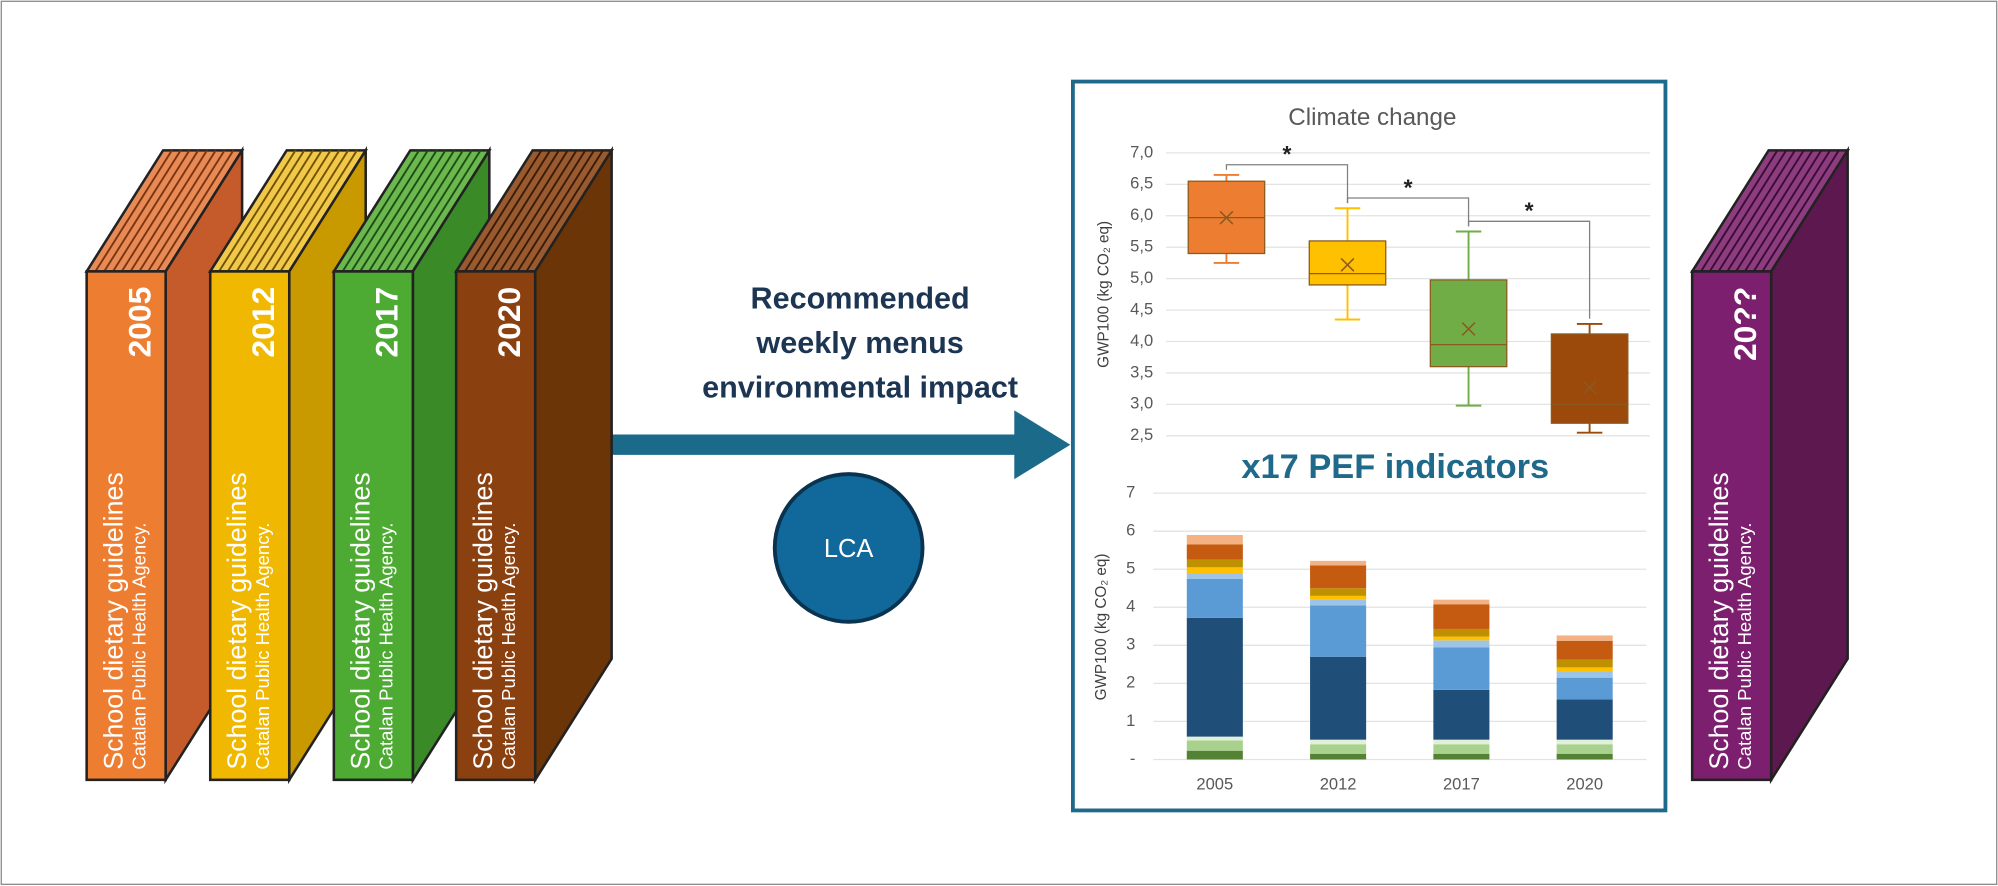 Image resolution: width=1998 pixels, height=886 pixels. I want to click on y-tick-label: 7,0, so click(1141, 151).